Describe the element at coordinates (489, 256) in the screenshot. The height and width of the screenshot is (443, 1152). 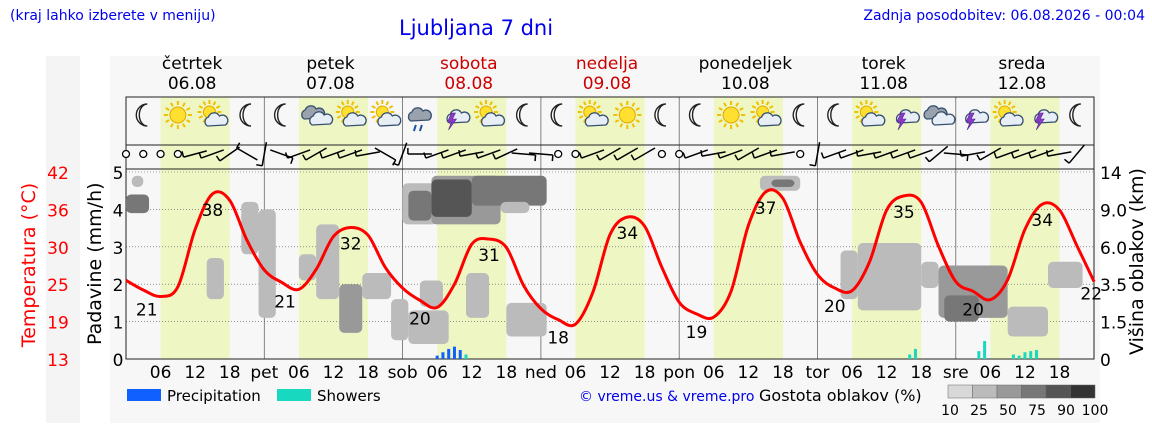
I see `temp-max-label: 31` at that location.